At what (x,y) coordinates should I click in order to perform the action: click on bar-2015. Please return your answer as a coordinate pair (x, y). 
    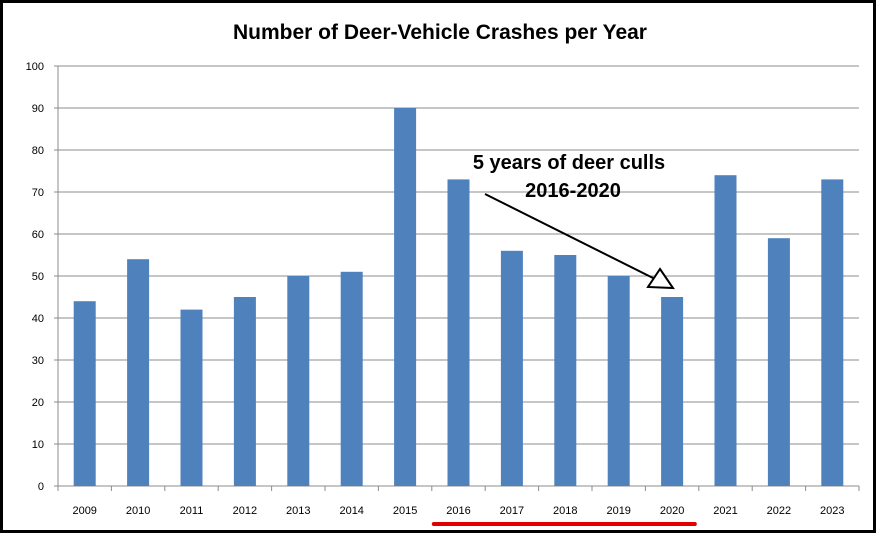
    Looking at the image, I should click on (405, 297).